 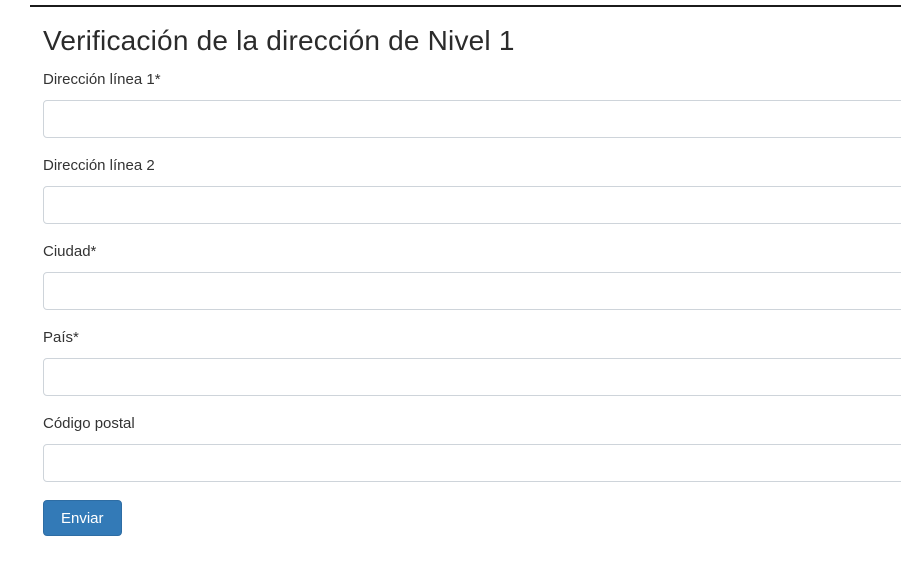 What do you see at coordinates (472, 204) in the screenshot?
I see `address-line-2-input` at bounding box center [472, 204].